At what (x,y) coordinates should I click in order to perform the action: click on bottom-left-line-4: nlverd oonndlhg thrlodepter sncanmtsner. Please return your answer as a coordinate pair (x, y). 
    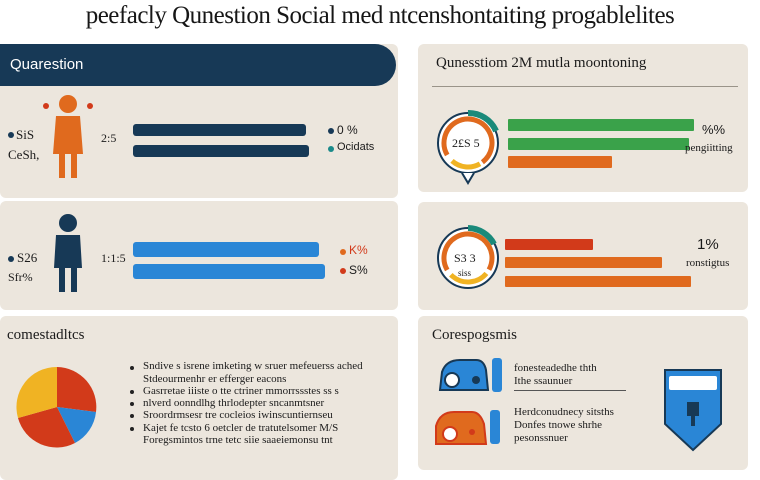
    Looking at the image, I should click on (234, 403).